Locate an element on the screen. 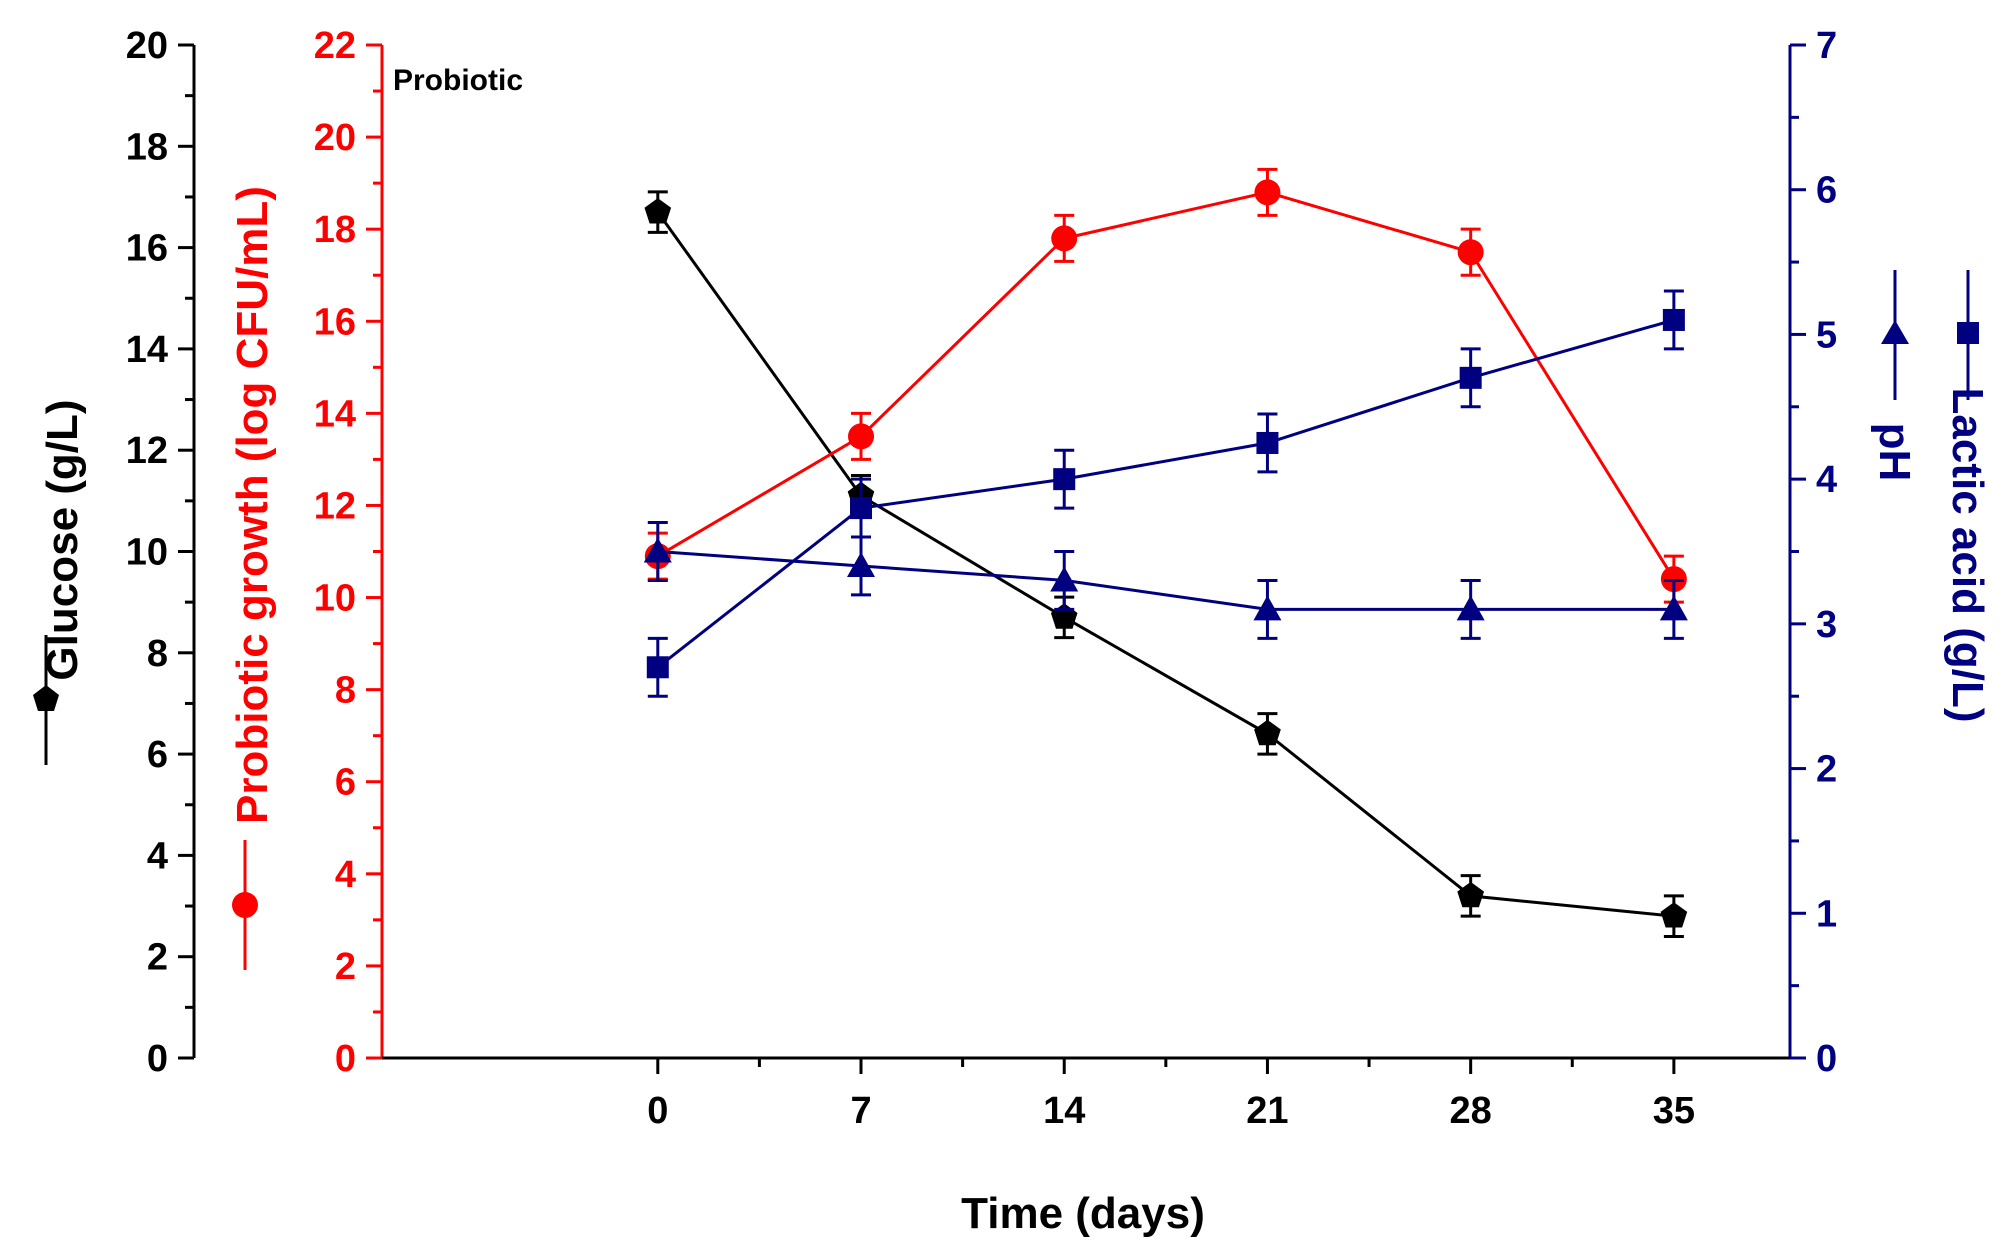  ph-legend-marker is located at coordinates (1895, 335).